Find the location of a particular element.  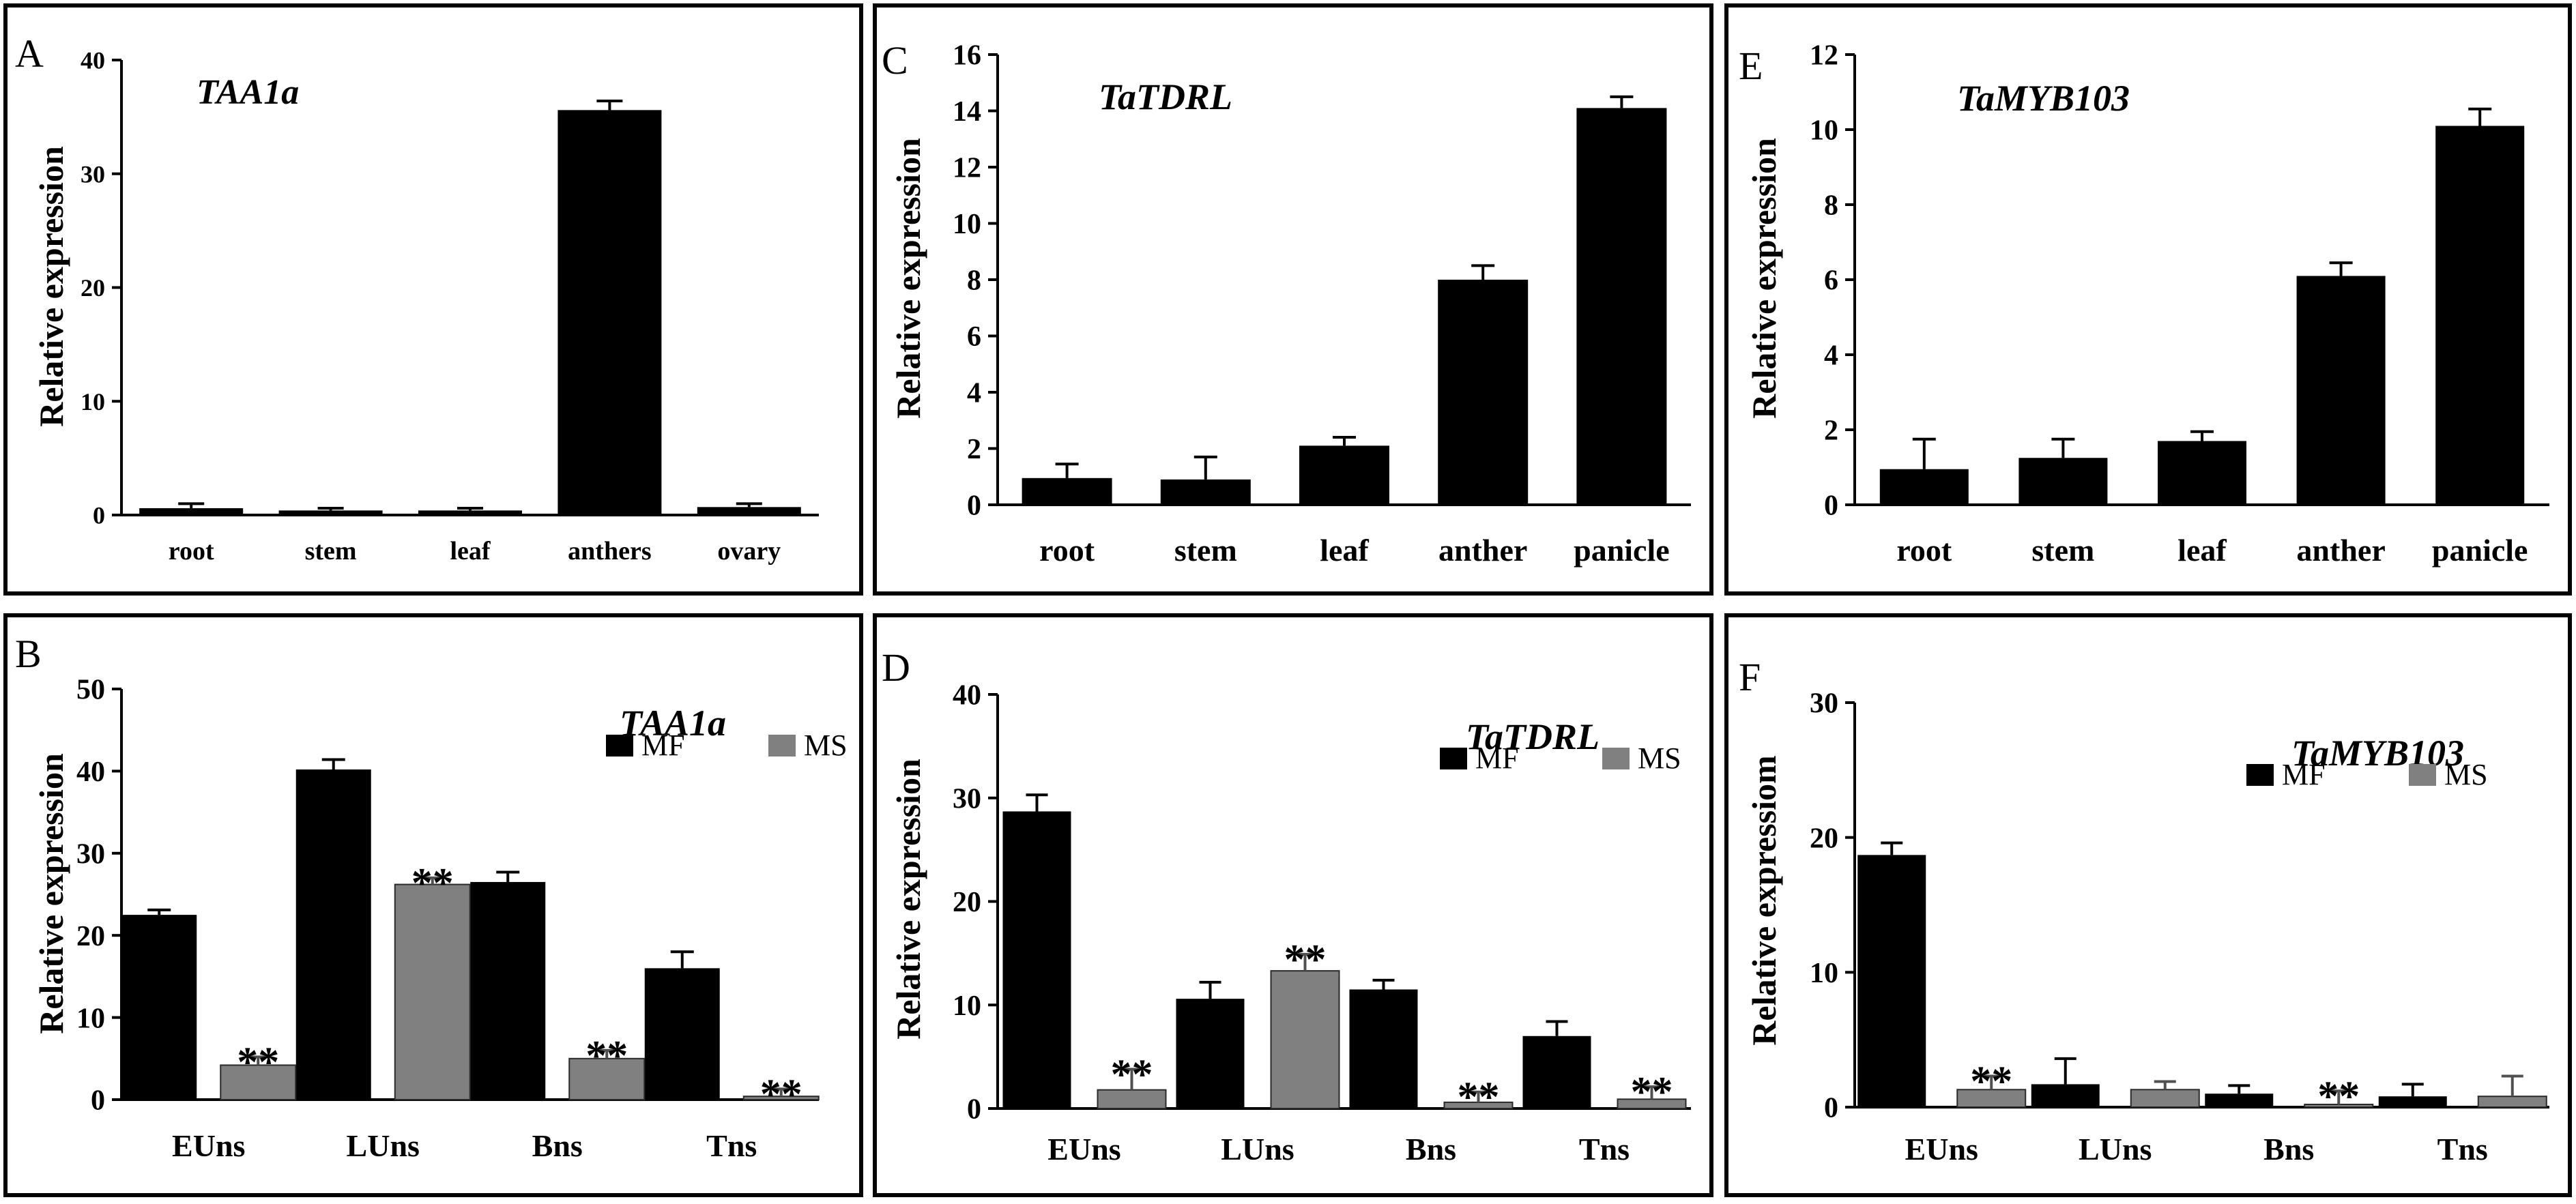

y-tick-label-c: 12 is located at coordinates (967, 168).